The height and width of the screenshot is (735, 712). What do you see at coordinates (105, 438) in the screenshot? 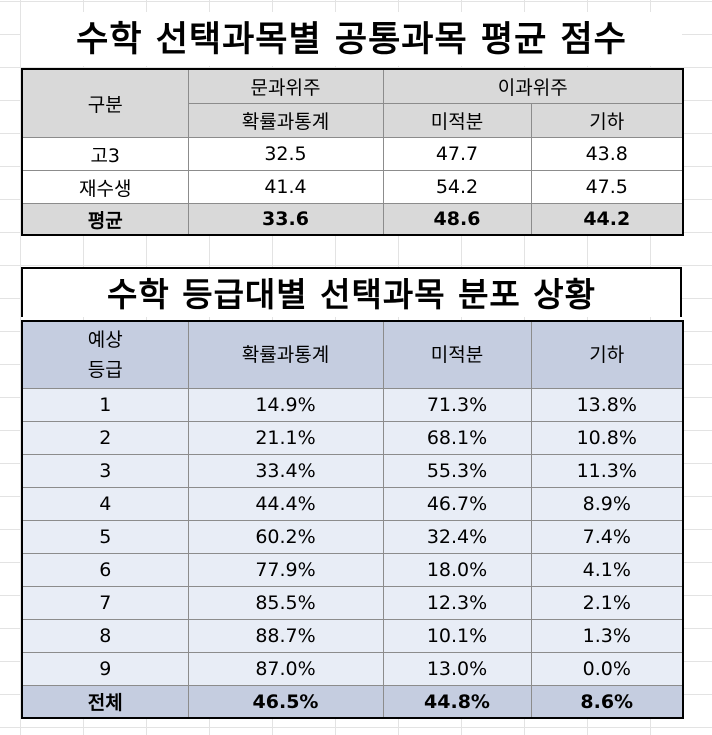
I see `grade-cell: 2` at bounding box center [105, 438].